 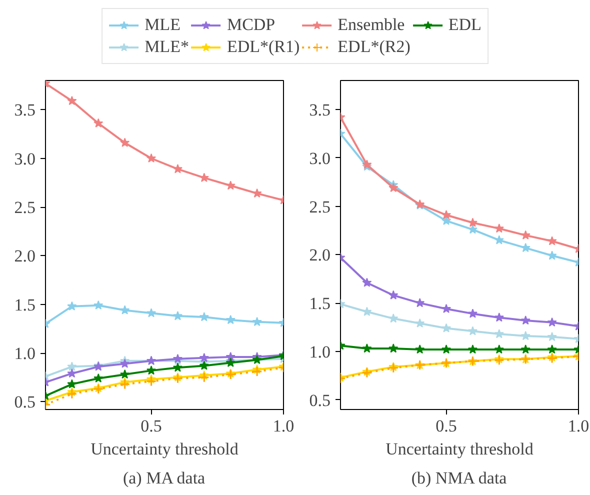 I want to click on legend-label: MCDP, so click(x=251, y=25).